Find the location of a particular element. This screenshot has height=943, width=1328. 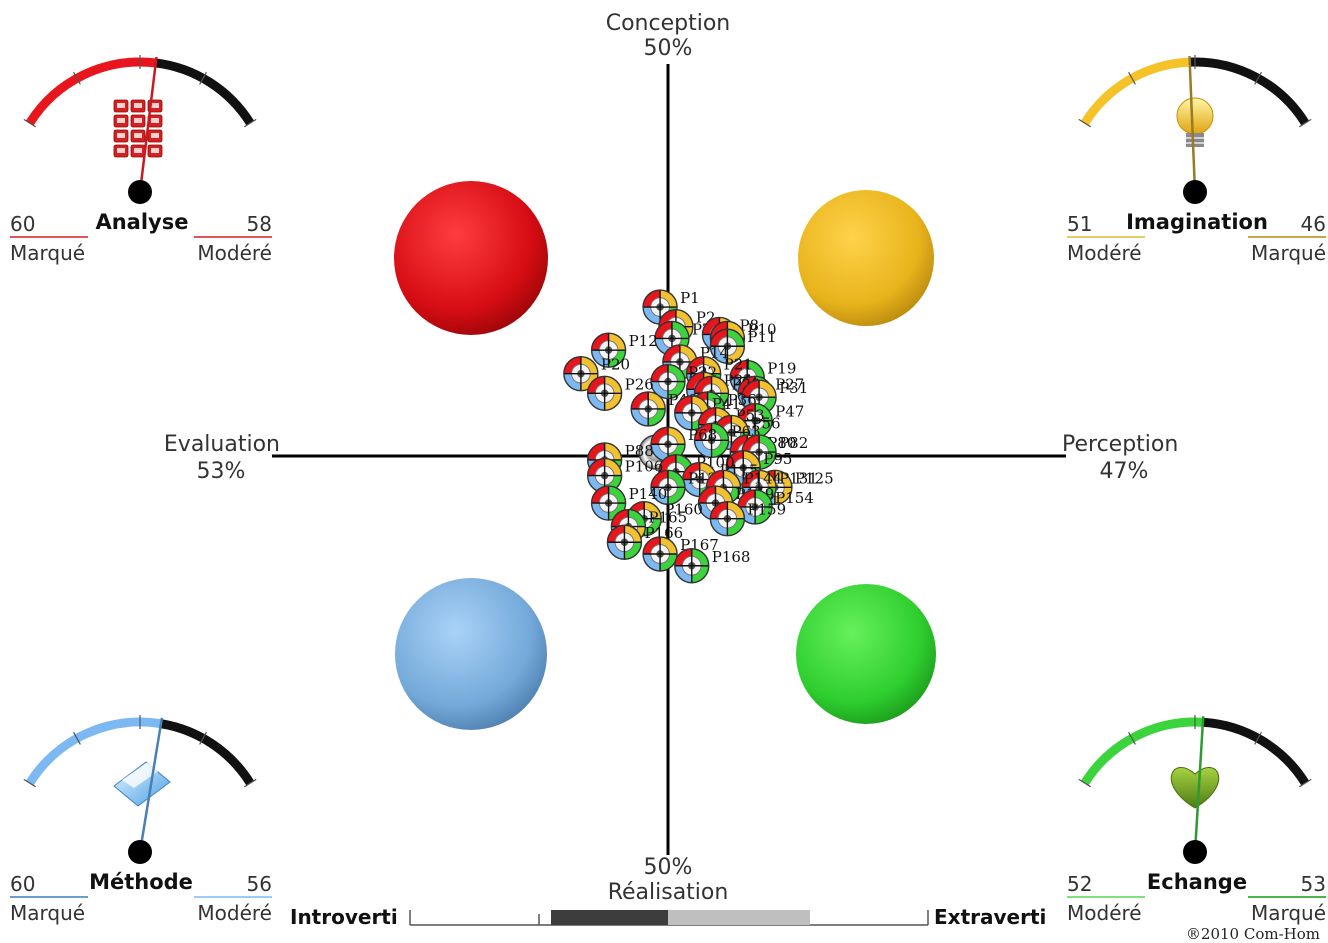

echange-left-sub: Modéré is located at coordinates (1104, 913).